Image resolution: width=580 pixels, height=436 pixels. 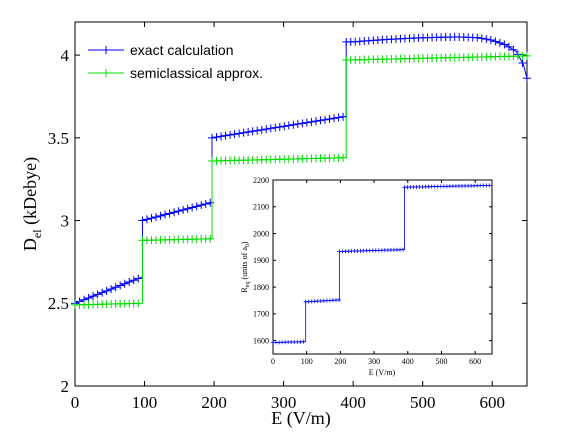 What do you see at coordinates (261, 260) in the screenshot?
I see `inset-y-tick-label: 1900` at bounding box center [261, 260].